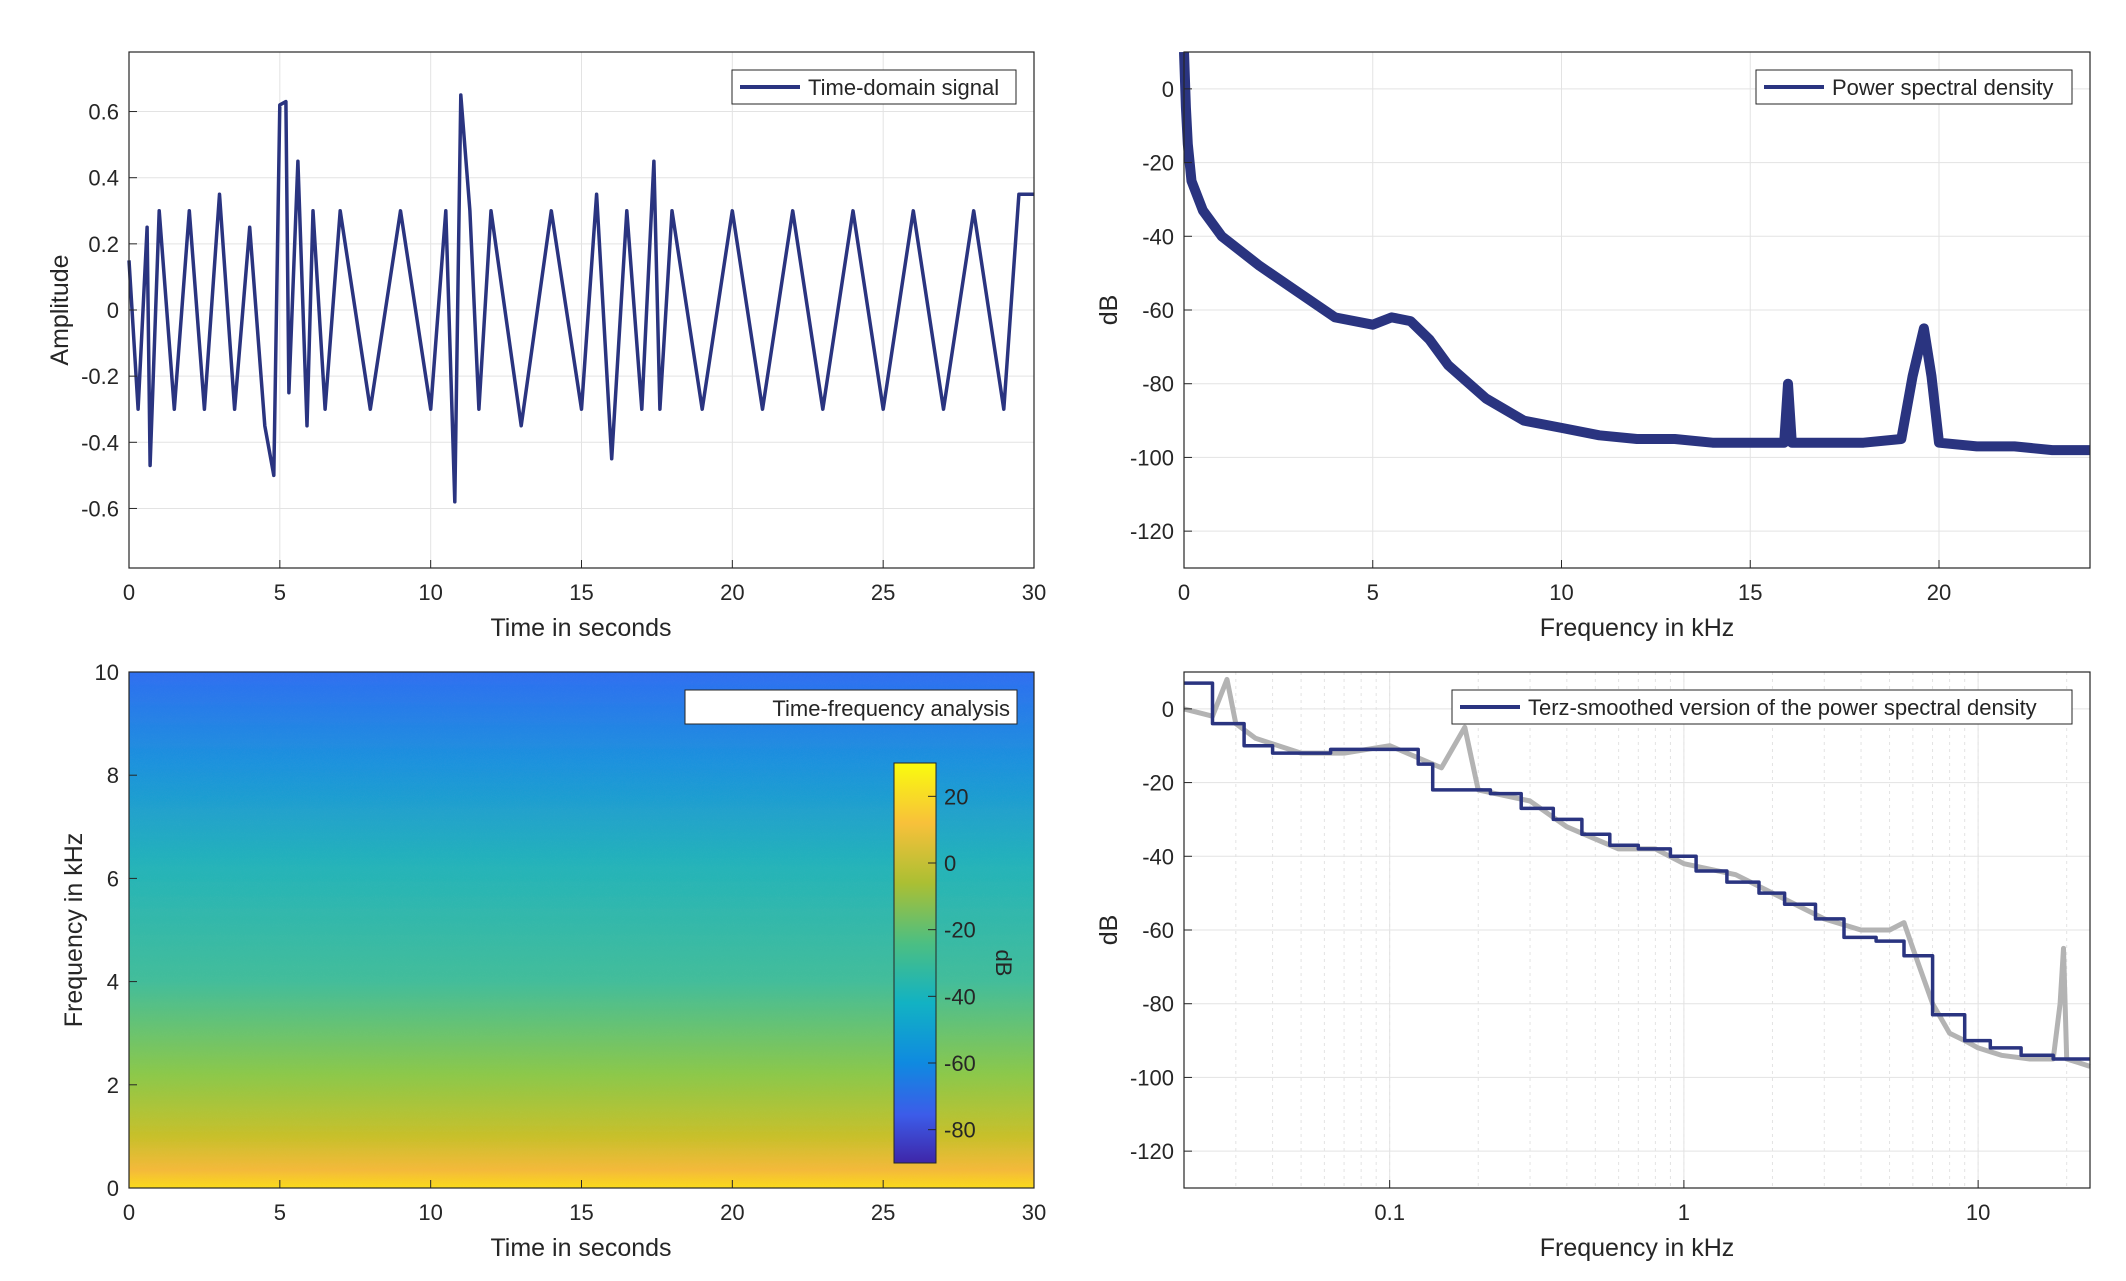 This screenshot has width=2126, height=1281. I want to click on y-tick-label: 0.2, so click(103, 244).